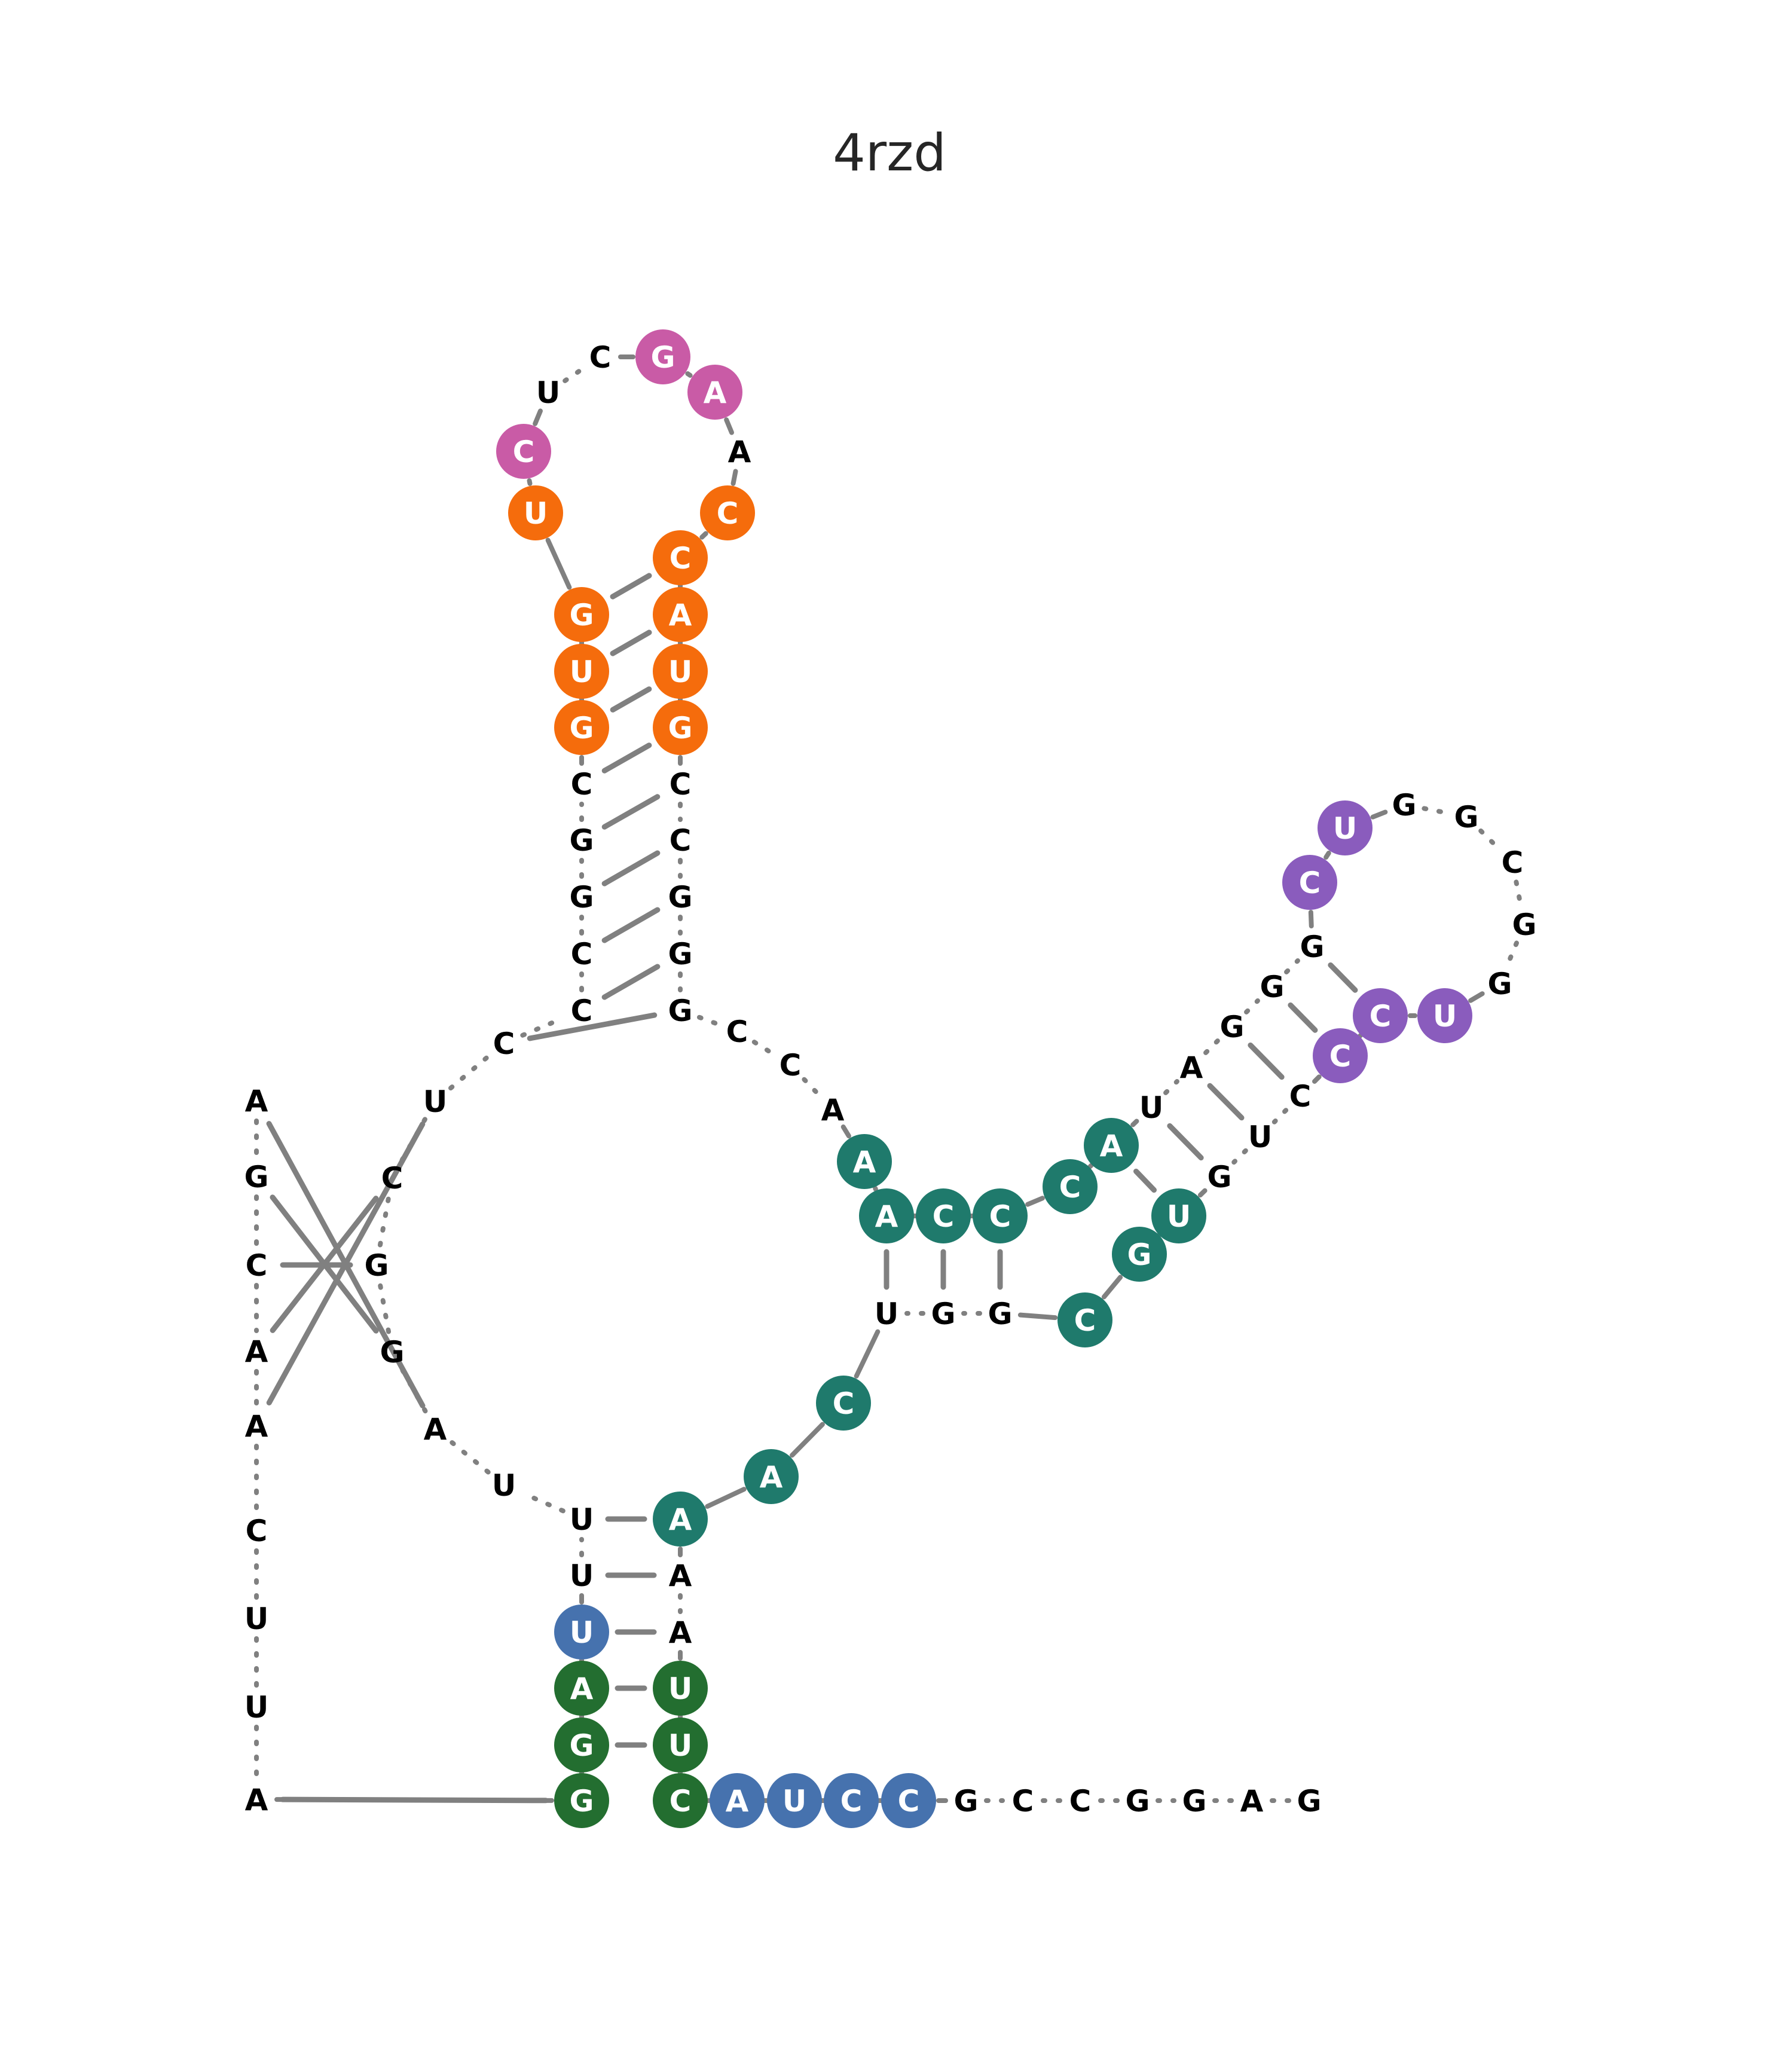  What do you see at coordinates (1499, 984) in the screenshot?
I see `nucleotide-68: G` at bounding box center [1499, 984].